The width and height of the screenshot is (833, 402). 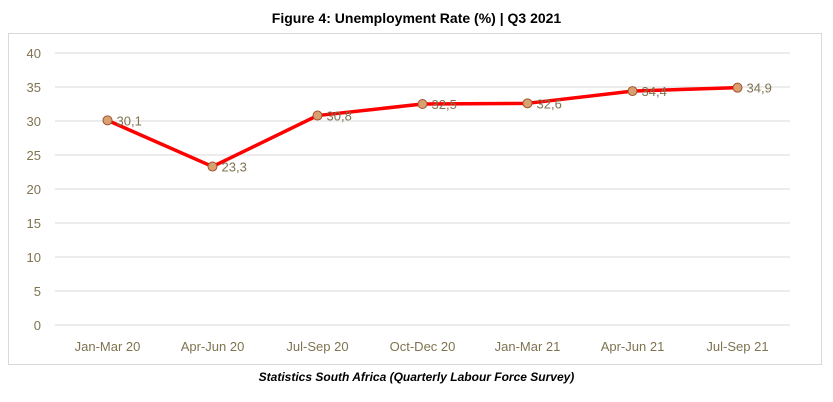 I want to click on data-label: 30,8, so click(x=339, y=116).